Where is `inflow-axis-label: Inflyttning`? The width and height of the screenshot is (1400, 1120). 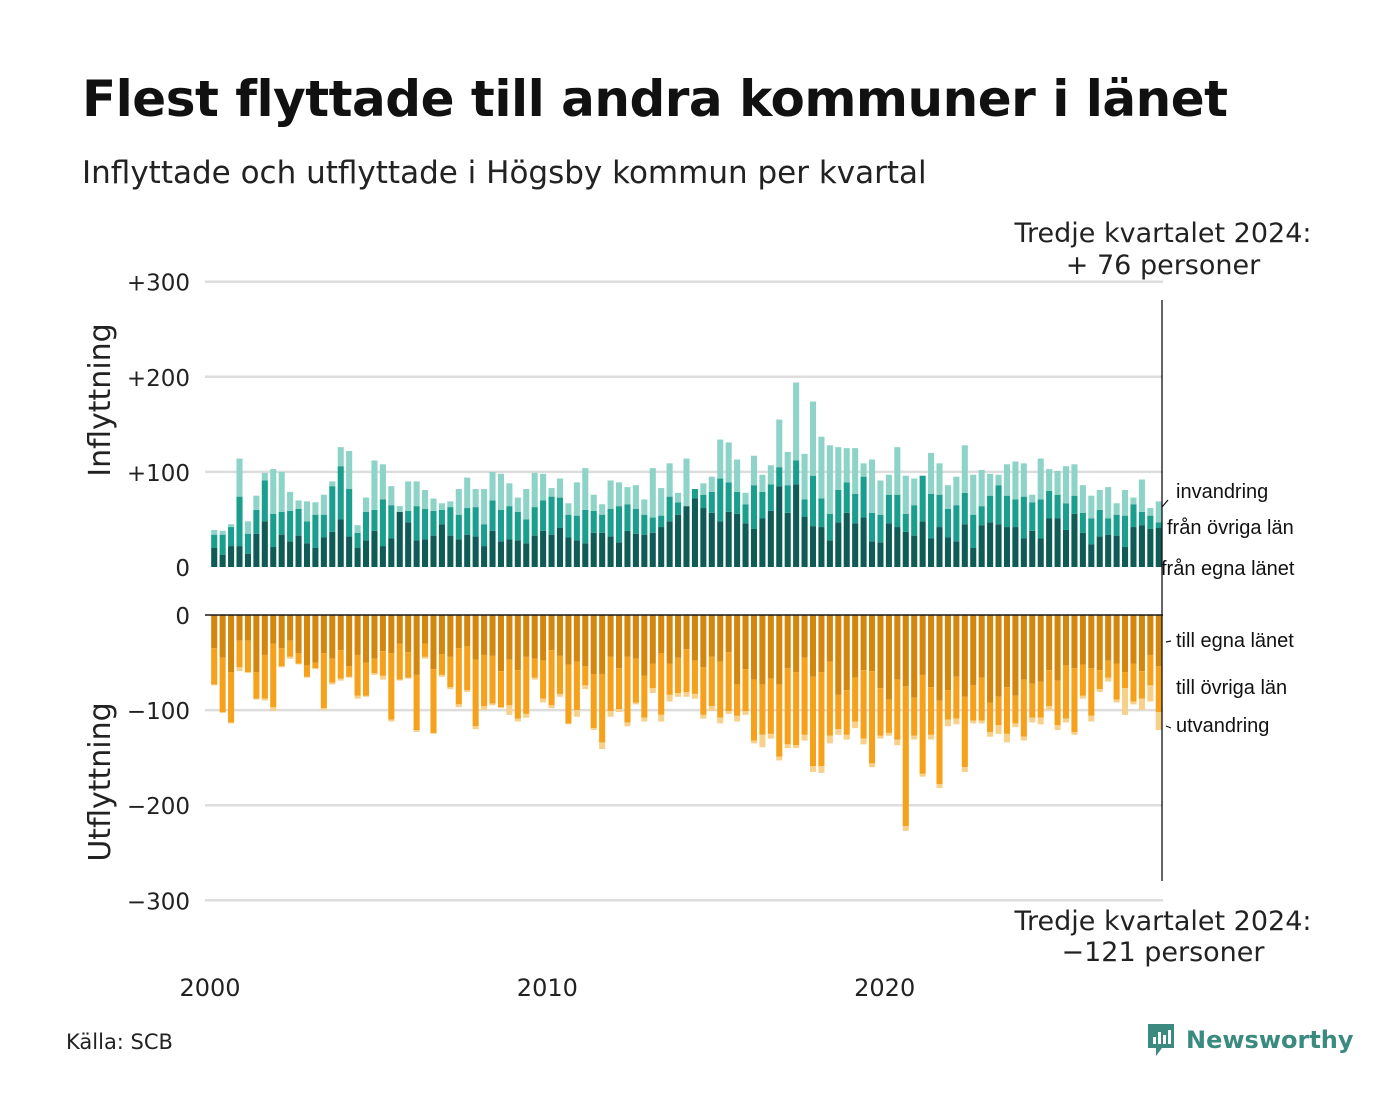 inflow-axis-label: Inflyttning is located at coordinates (100, 399).